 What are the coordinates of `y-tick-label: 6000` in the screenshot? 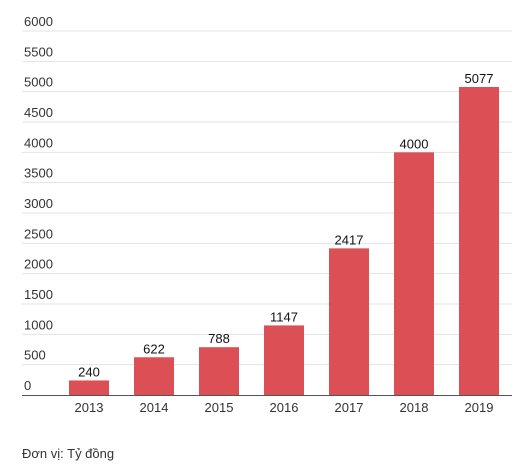 It's located at (38, 21).